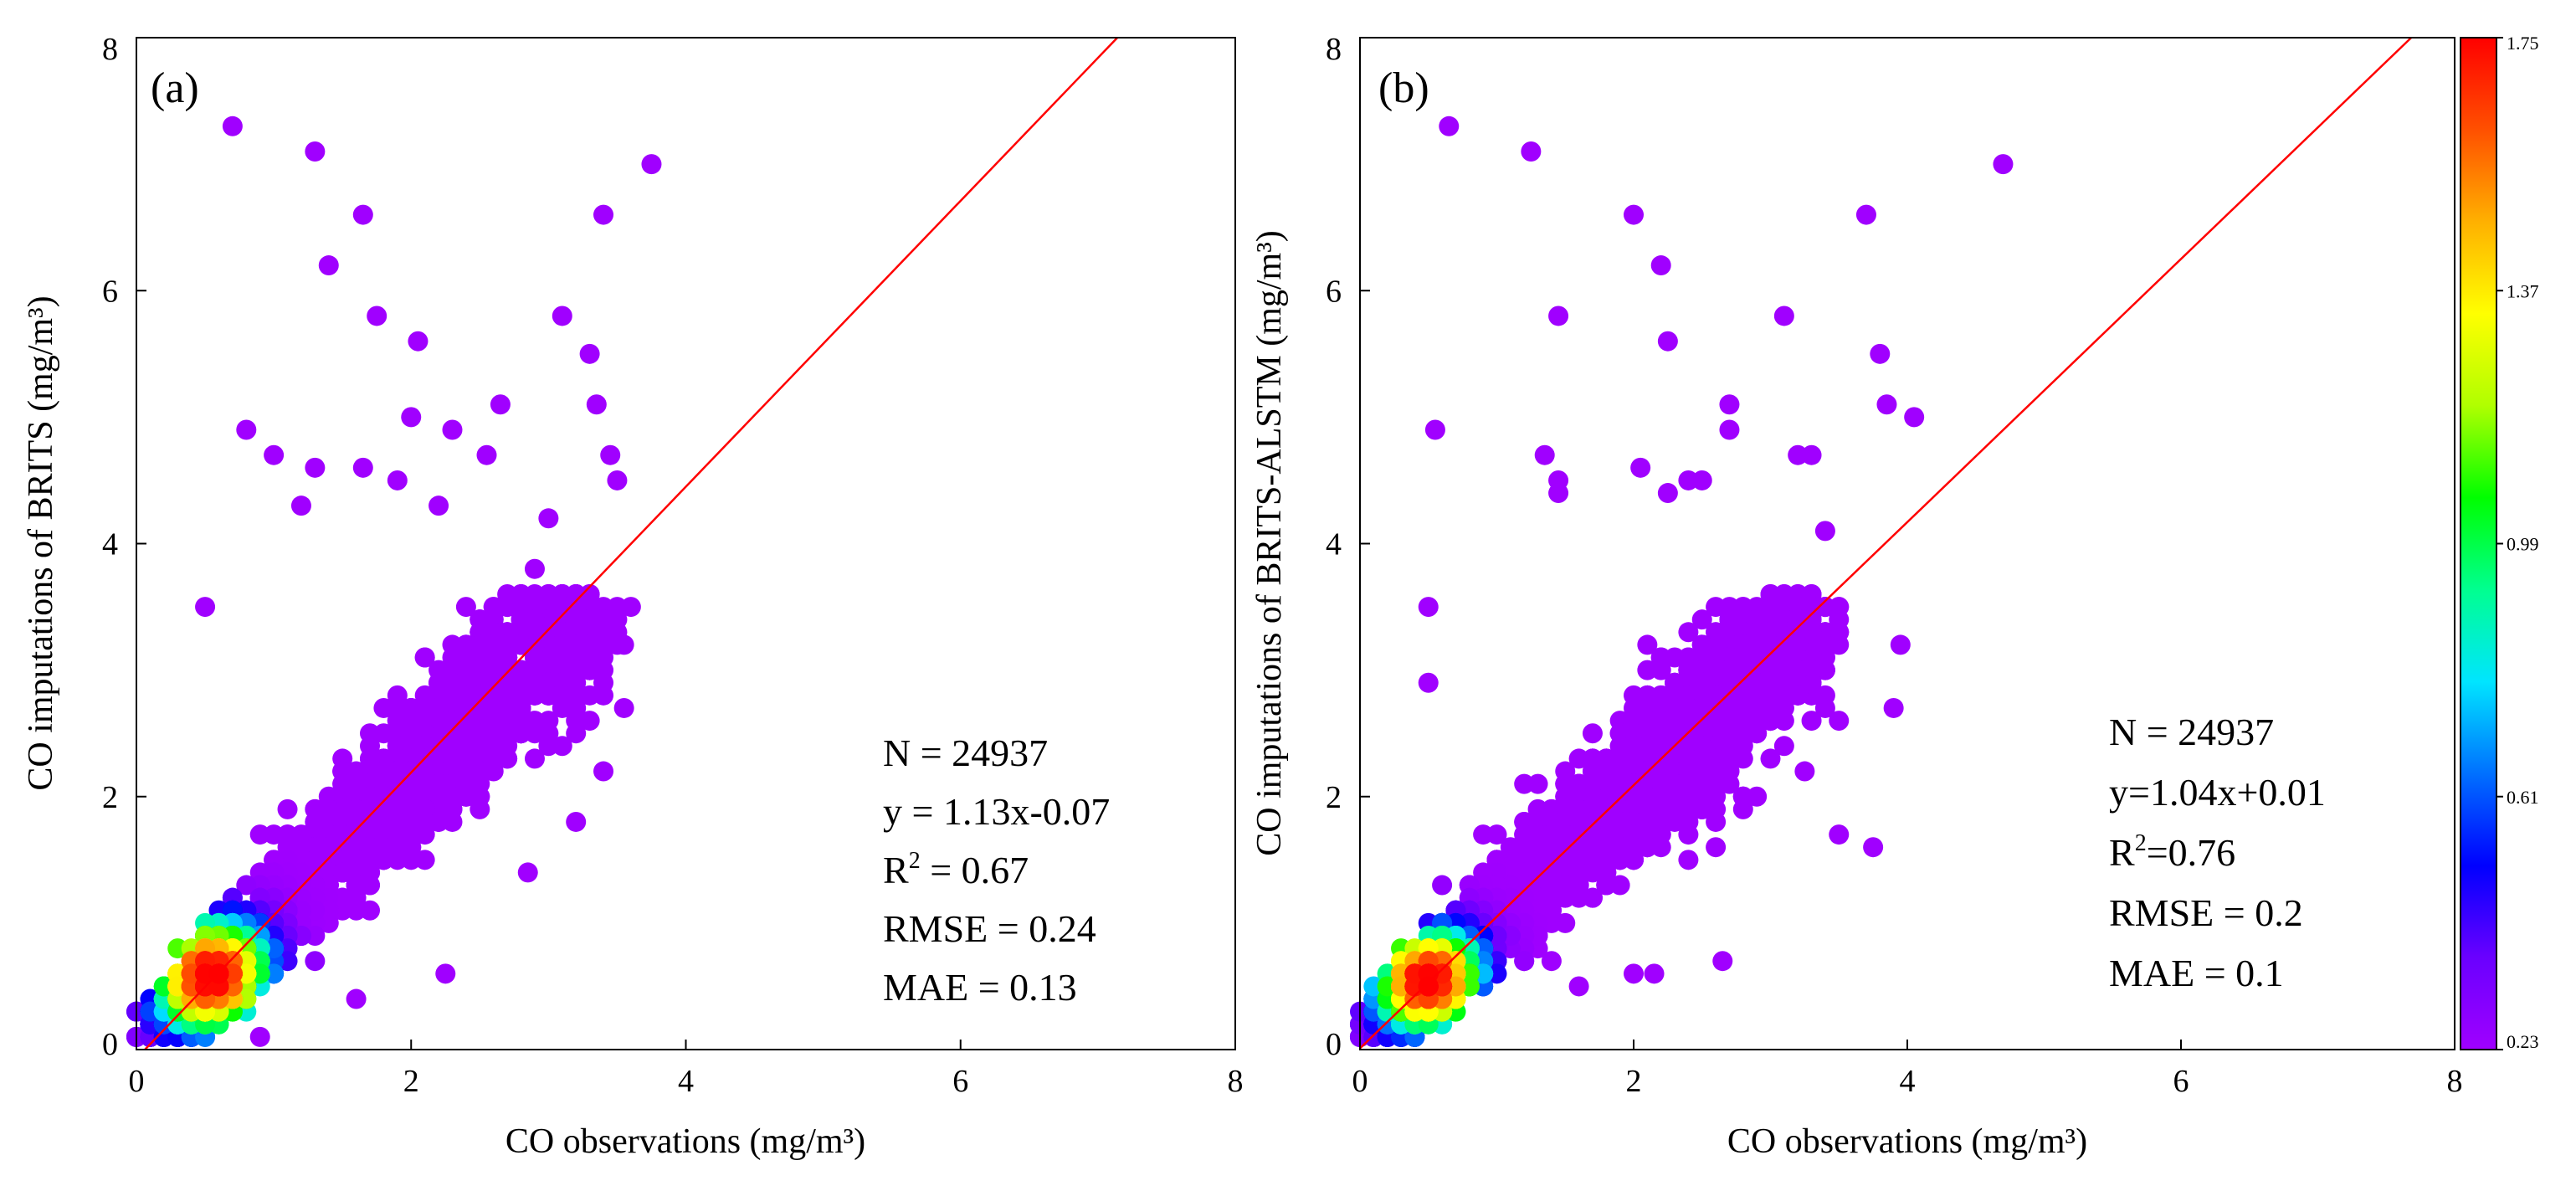 The width and height of the screenshot is (2576, 1186). I want to click on panel-a-stat-r2: R2 = 0.67, so click(956, 869).